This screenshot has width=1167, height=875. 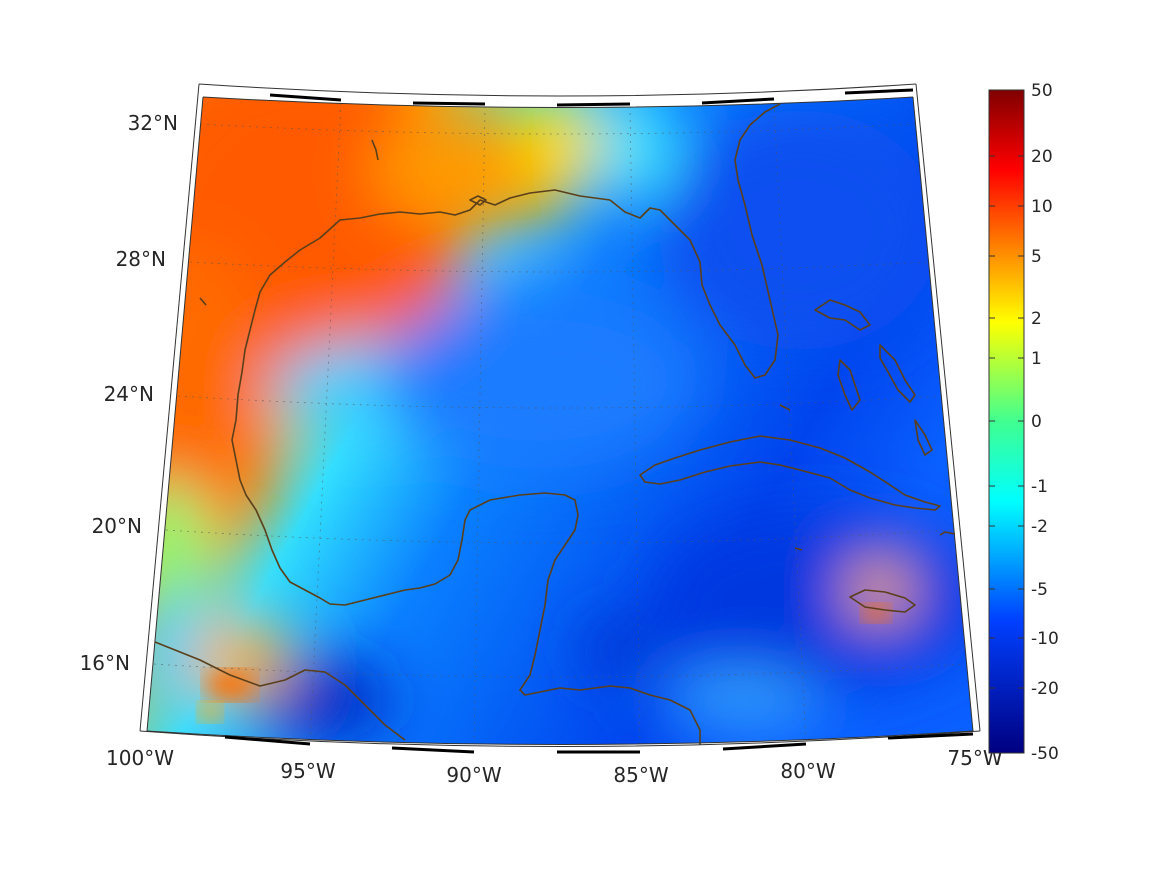 What do you see at coordinates (1039, 590) in the screenshot?
I see `colorbar-label: -5` at bounding box center [1039, 590].